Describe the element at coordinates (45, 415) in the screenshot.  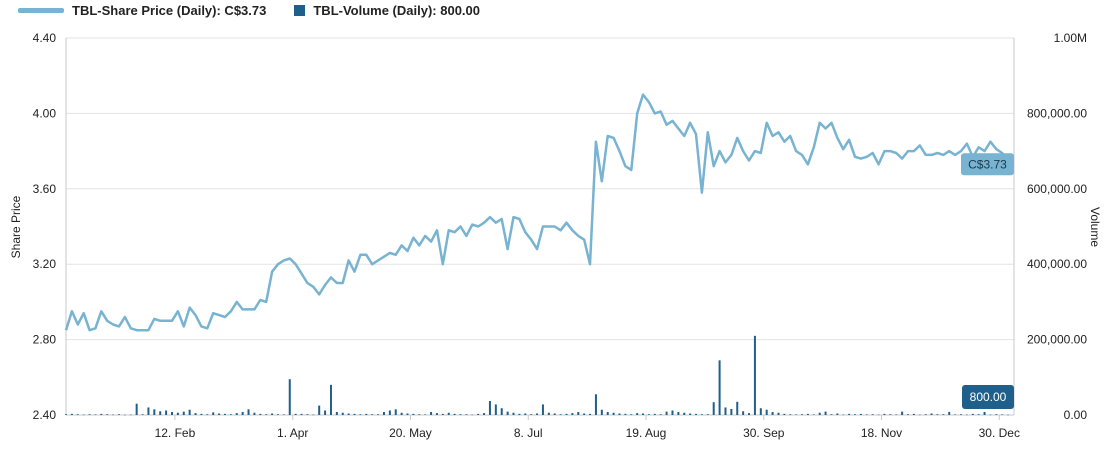
I see `y-tick-label-left: 2.40` at that location.